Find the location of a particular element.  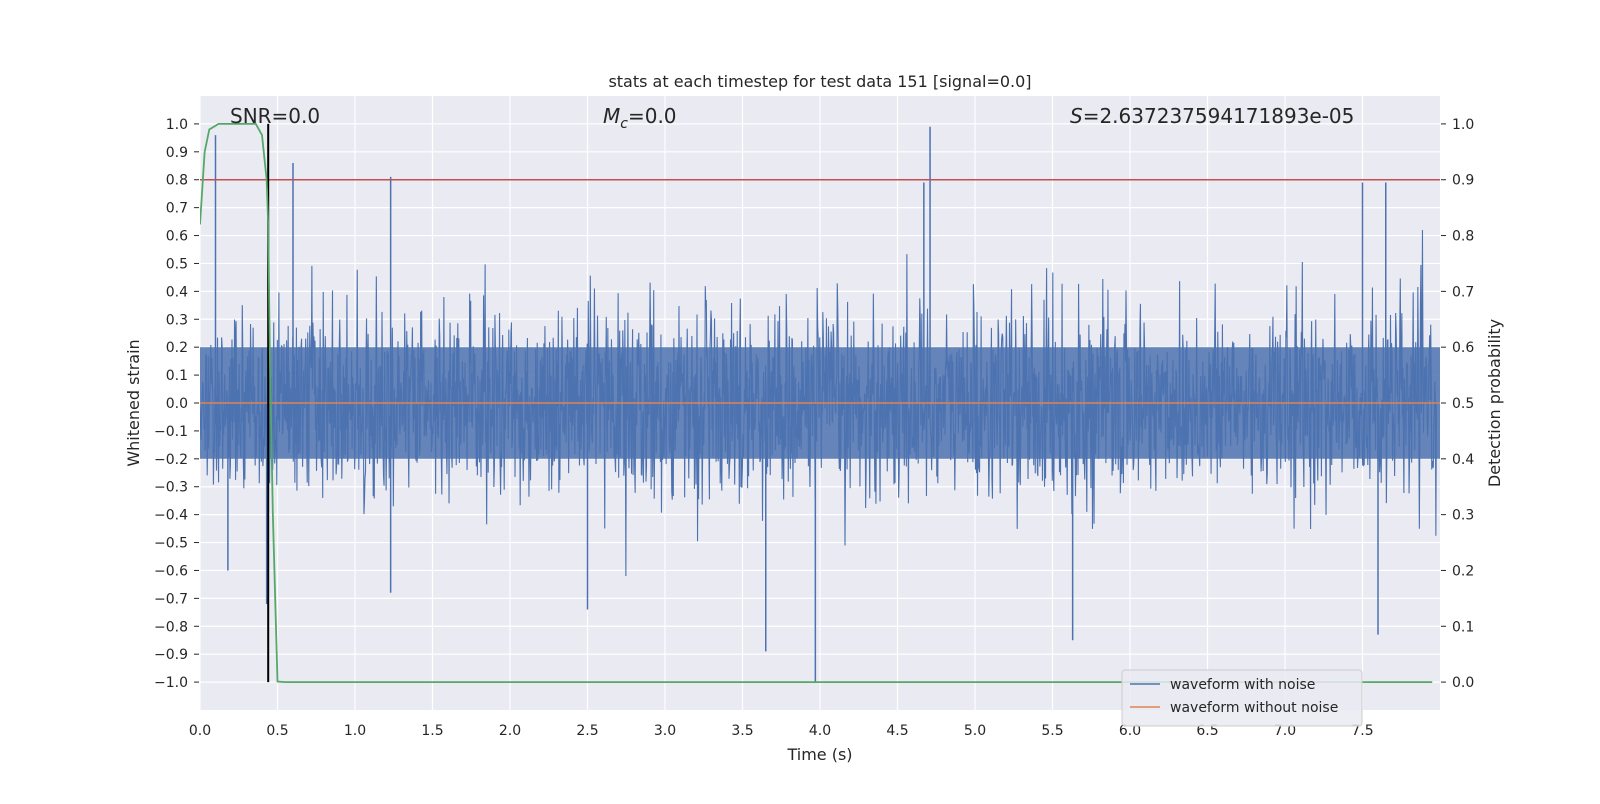

y2-tick-label: 0.8 is located at coordinates (1463, 237).